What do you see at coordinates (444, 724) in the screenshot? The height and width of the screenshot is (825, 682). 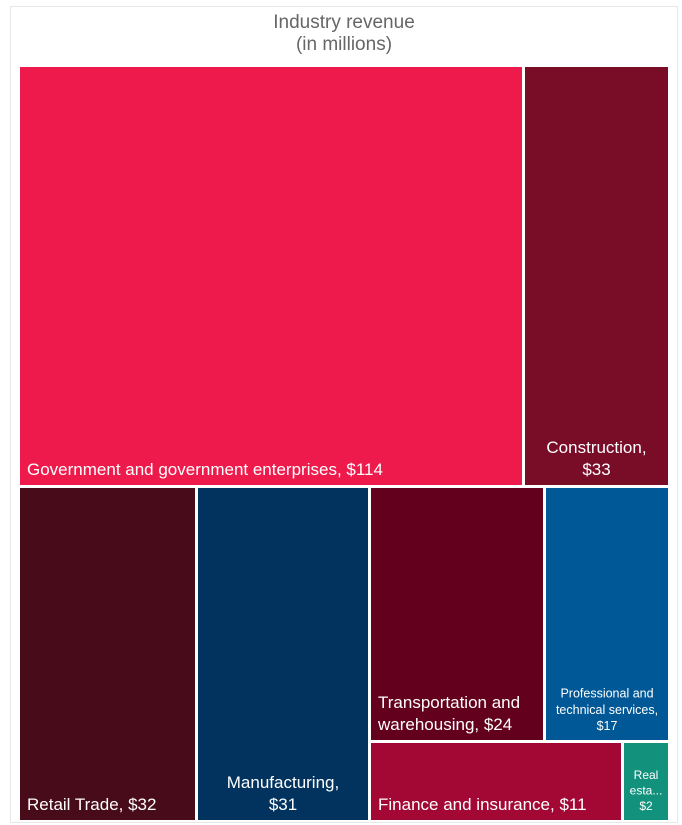 I see `treemap-tile-label: warehousing, $24` at bounding box center [444, 724].